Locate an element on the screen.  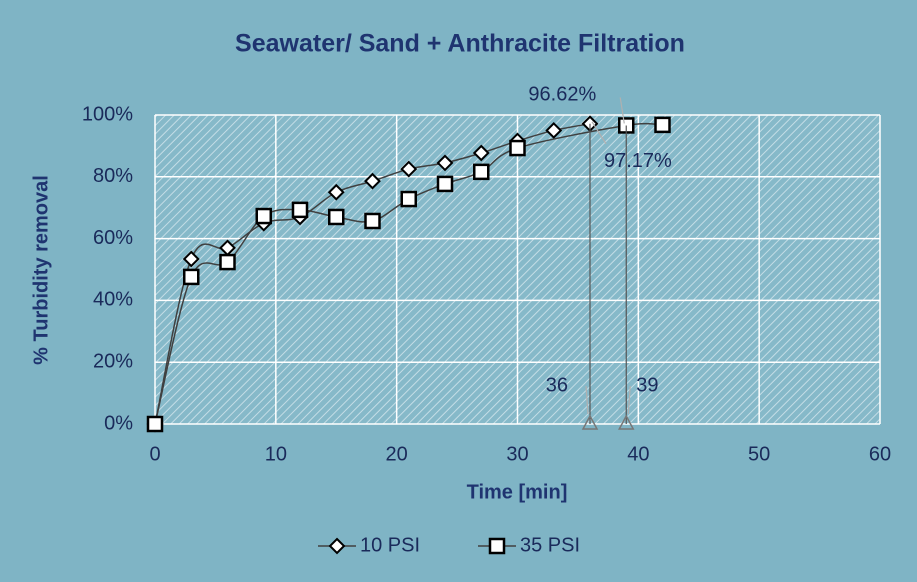
x-tick-label: 40 is located at coordinates (638, 454).